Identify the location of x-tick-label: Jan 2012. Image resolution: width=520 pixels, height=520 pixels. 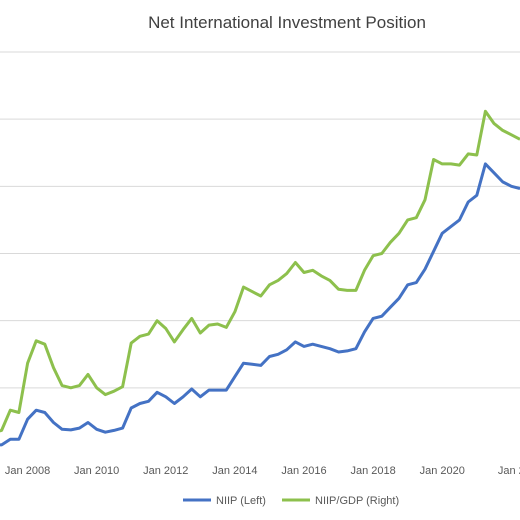
(165, 471).